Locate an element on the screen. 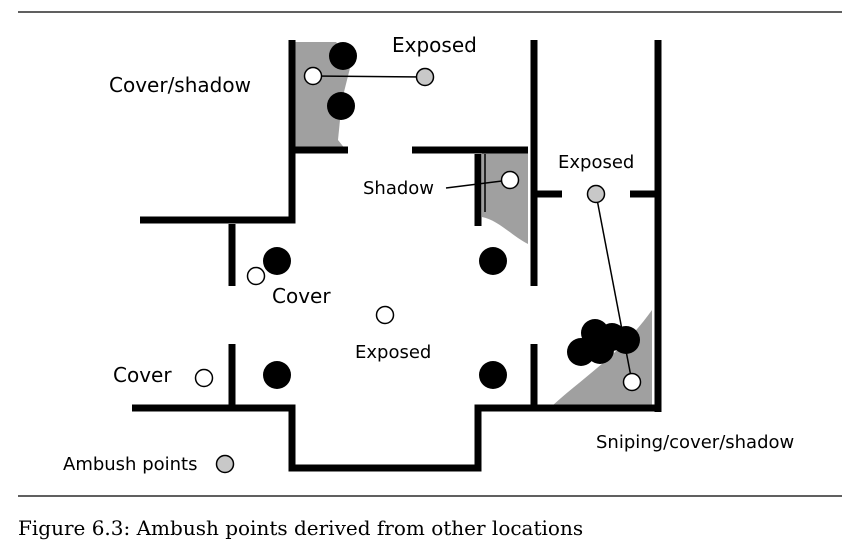  label-sniping: Sniping/cover/shadow is located at coordinates (695, 442).